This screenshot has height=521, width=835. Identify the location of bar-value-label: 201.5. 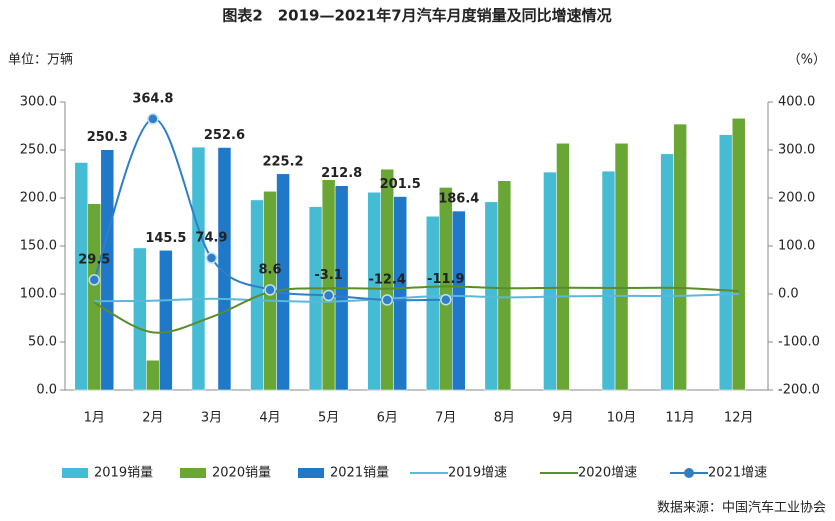
(400, 184).